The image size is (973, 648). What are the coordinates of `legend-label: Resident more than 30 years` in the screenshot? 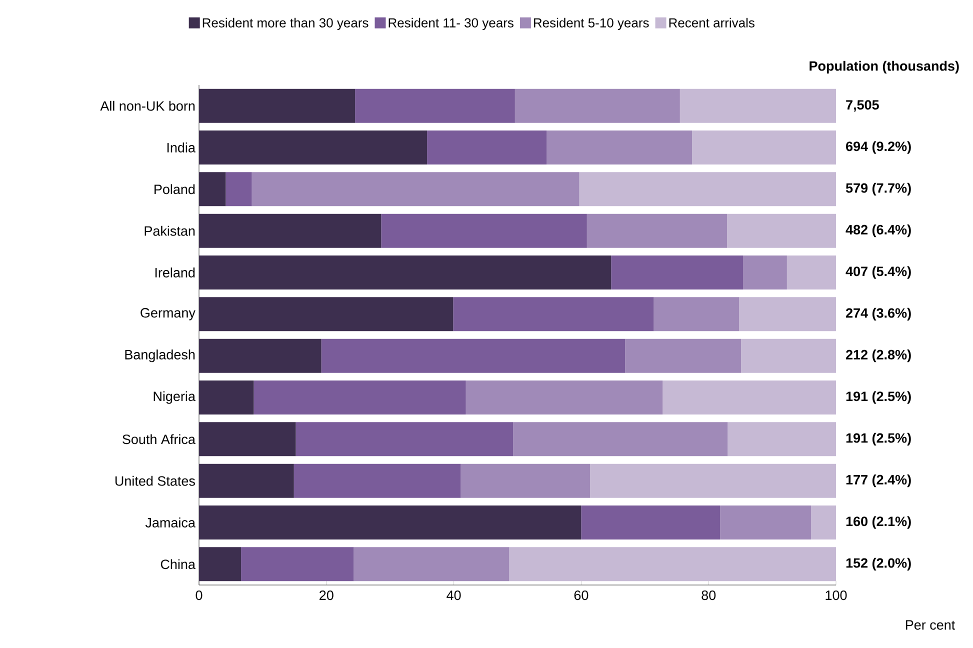 It's located at (285, 24).